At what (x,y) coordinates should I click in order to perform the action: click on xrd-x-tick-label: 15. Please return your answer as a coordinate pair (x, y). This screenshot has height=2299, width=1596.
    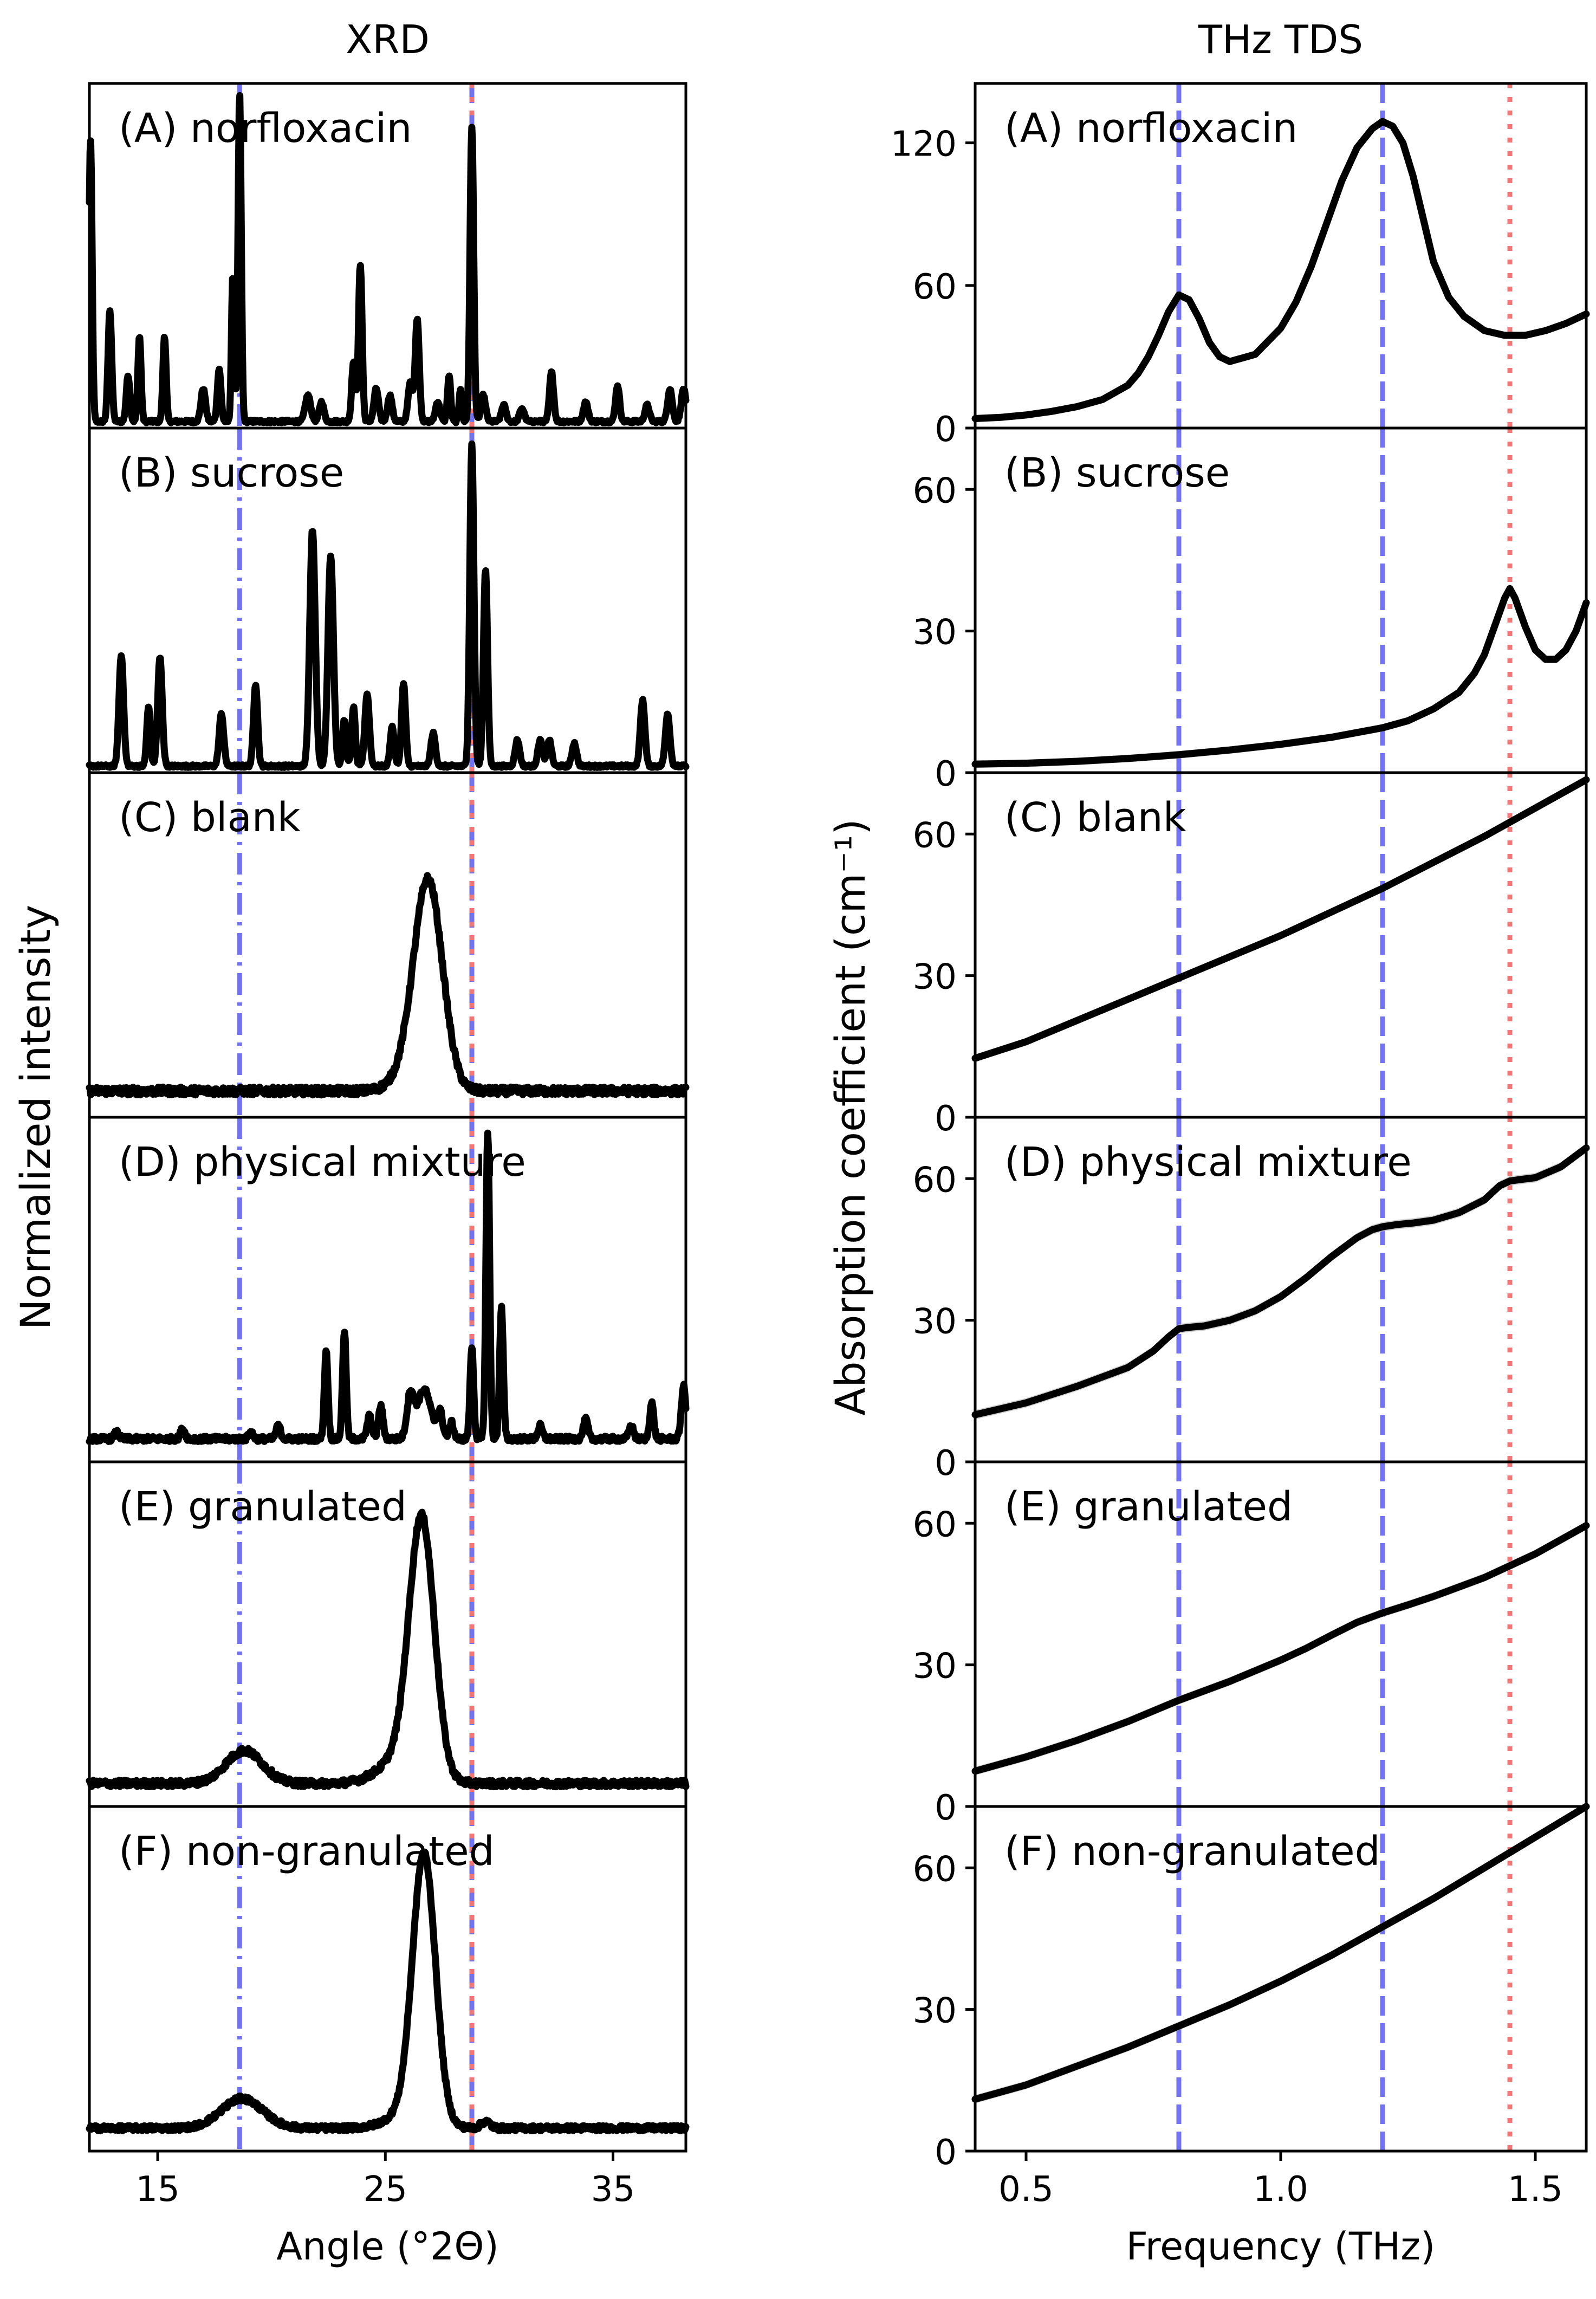
    Looking at the image, I should click on (157, 2190).